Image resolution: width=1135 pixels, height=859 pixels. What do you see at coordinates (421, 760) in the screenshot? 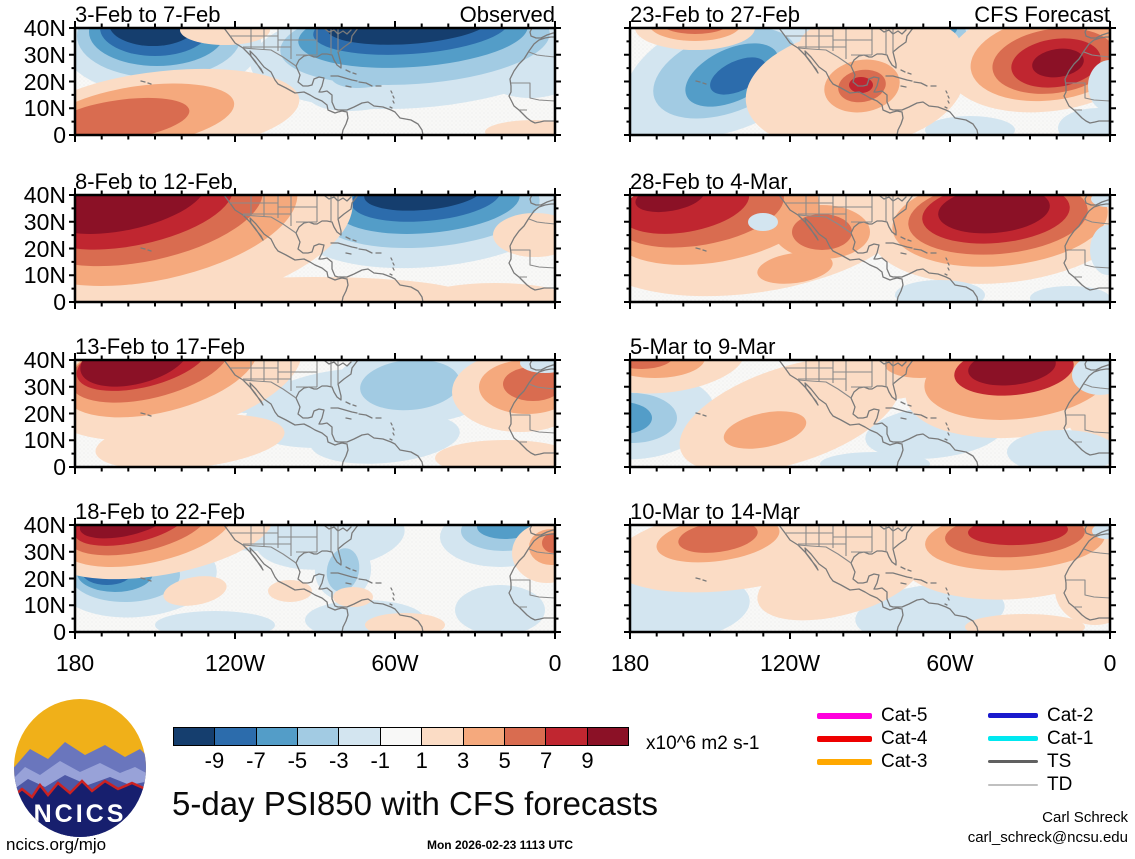
I see `colorbar-tick-label: 1` at bounding box center [421, 760].